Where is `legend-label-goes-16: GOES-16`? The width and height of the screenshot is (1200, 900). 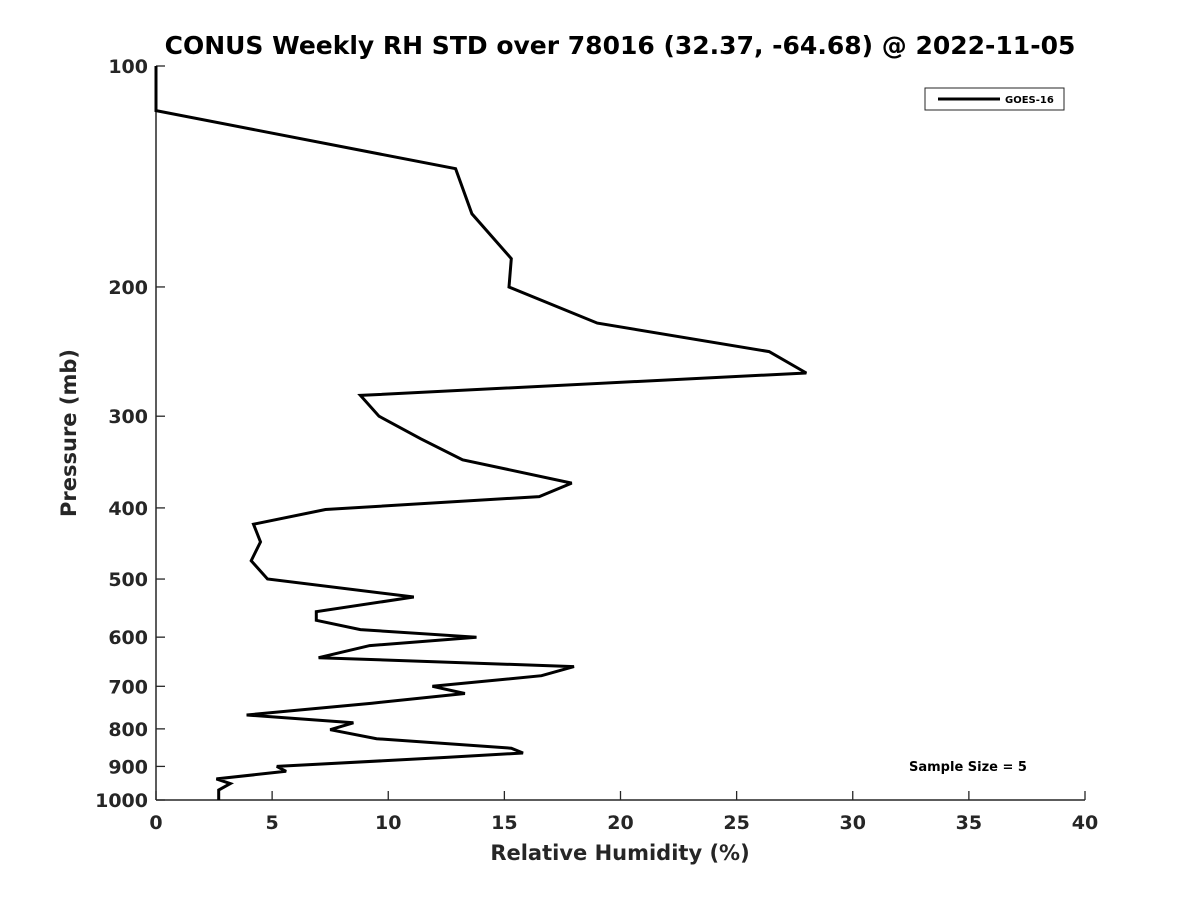 legend-label-goes-16: GOES-16 is located at coordinates (1029, 100).